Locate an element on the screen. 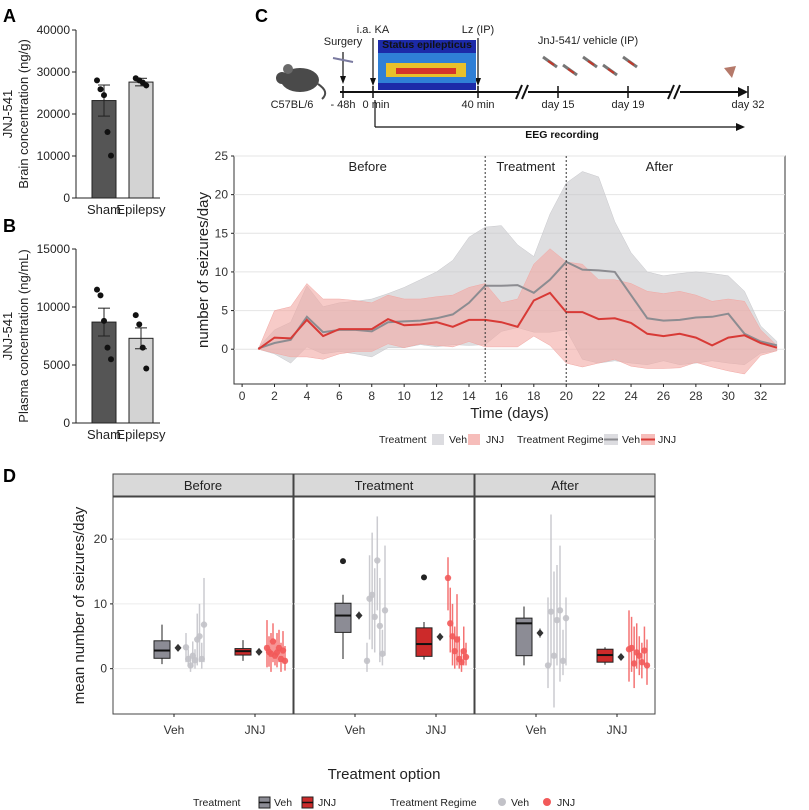 The image size is (809, 810). line-chart-y-tick-label: 0 is located at coordinates (224, 349).